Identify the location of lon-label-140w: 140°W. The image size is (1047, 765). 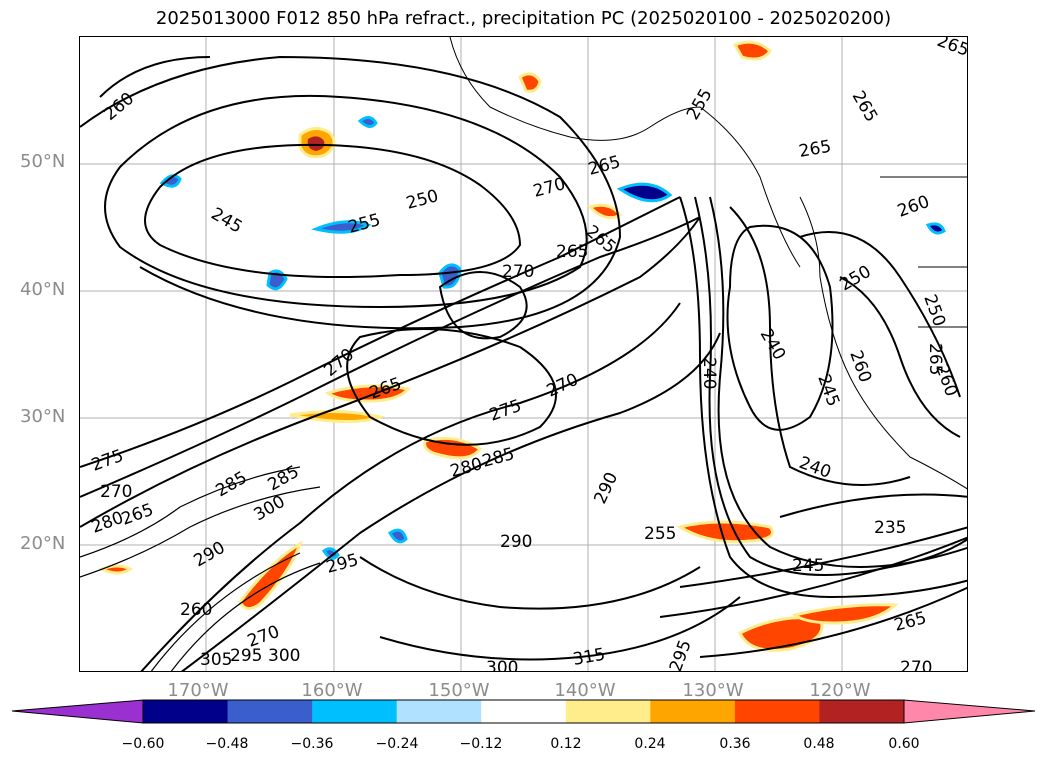
(585, 690).